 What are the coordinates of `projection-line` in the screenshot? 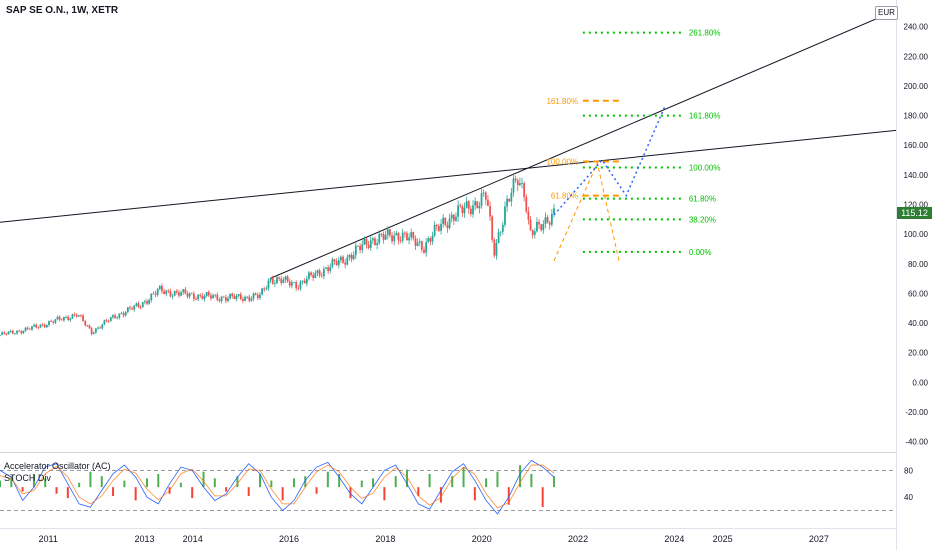 It's located at (609, 161).